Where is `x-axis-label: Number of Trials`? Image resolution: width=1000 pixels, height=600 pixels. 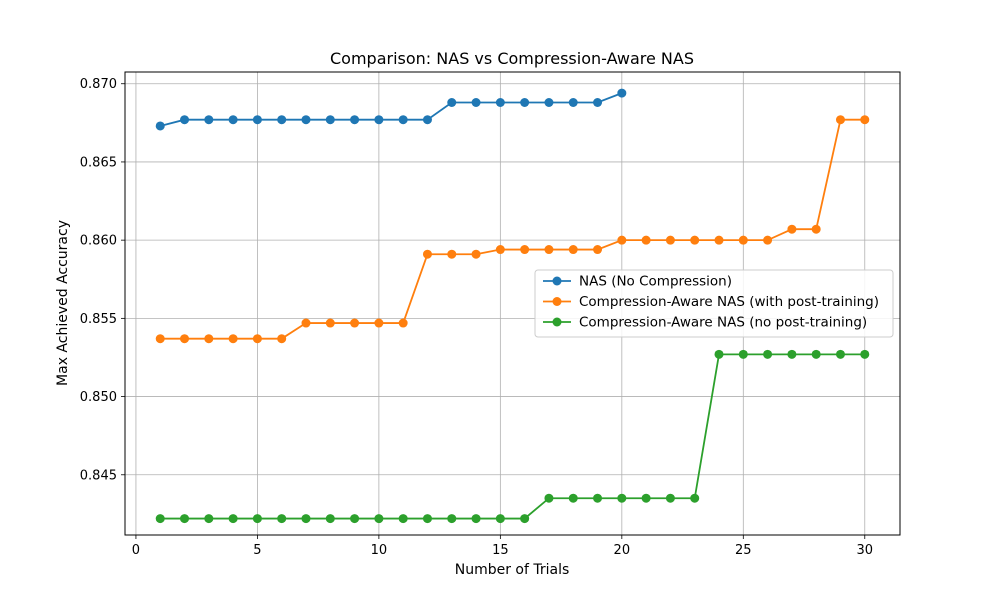 x-axis-label: Number of Trials is located at coordinates (512, 570).